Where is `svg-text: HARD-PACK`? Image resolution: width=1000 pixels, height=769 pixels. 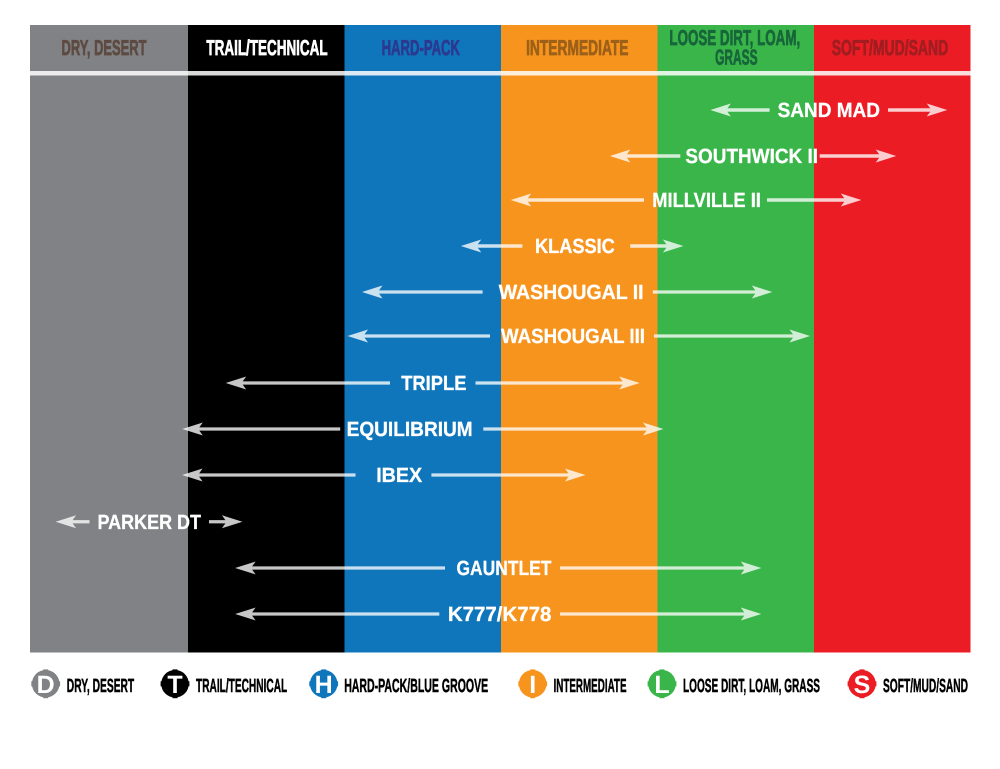
svg-text: HARD-PACK is located at coordinates (421, 48).